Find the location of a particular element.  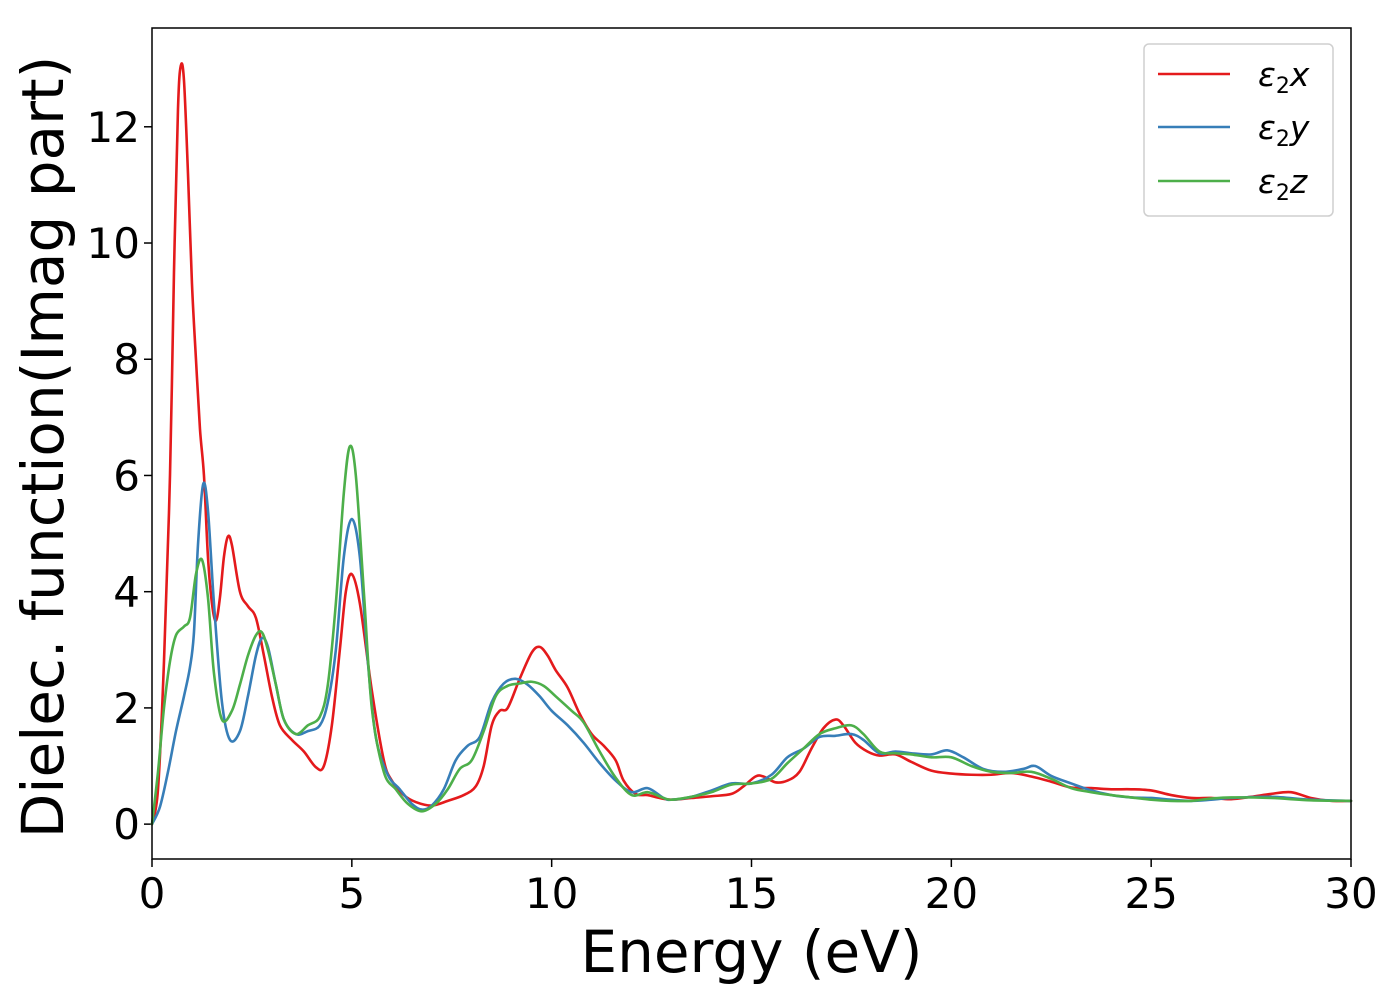

legend-label-epsilon2x: ε2x is located at coordinates (1284, 77).